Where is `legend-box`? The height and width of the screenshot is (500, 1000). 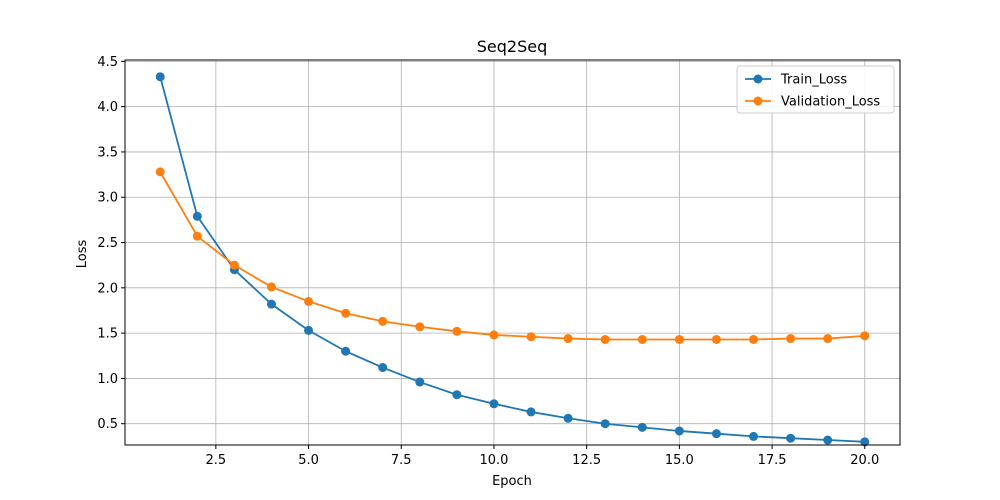
legend-box is located at coordinates (815, 89).